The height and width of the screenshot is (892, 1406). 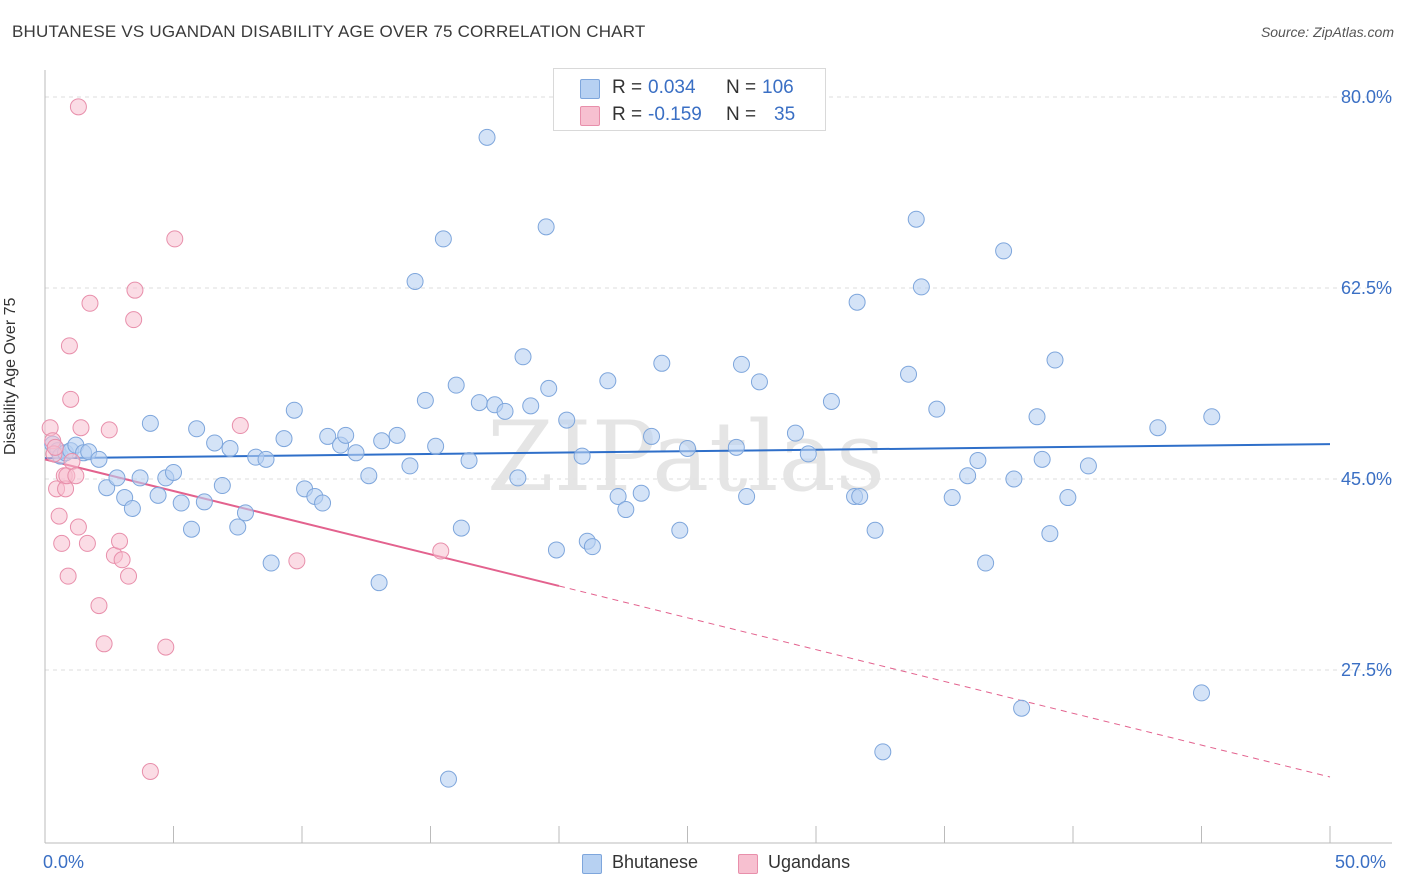 I want to click on legend-label-ugandans: Ugandans, so click(x=809, y=862).